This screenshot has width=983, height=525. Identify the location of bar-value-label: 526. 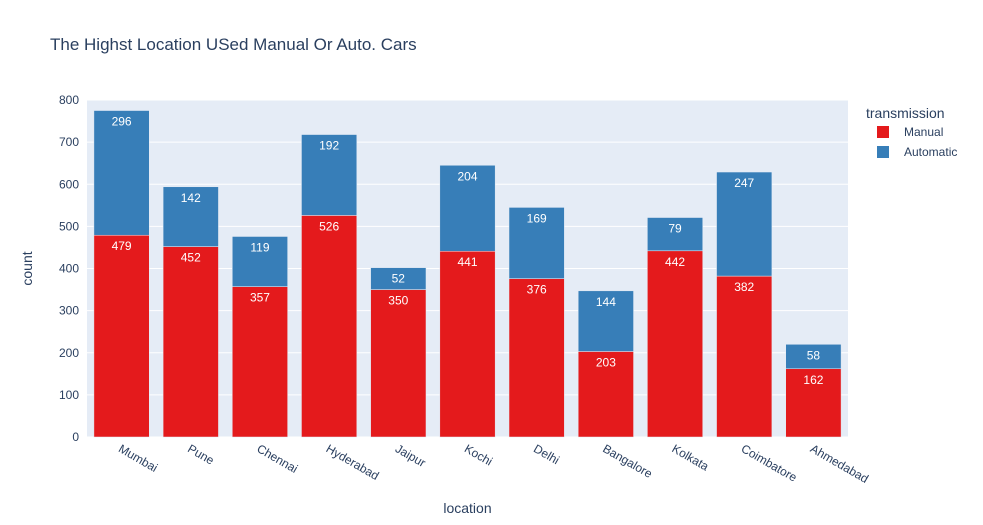
(329, 226).